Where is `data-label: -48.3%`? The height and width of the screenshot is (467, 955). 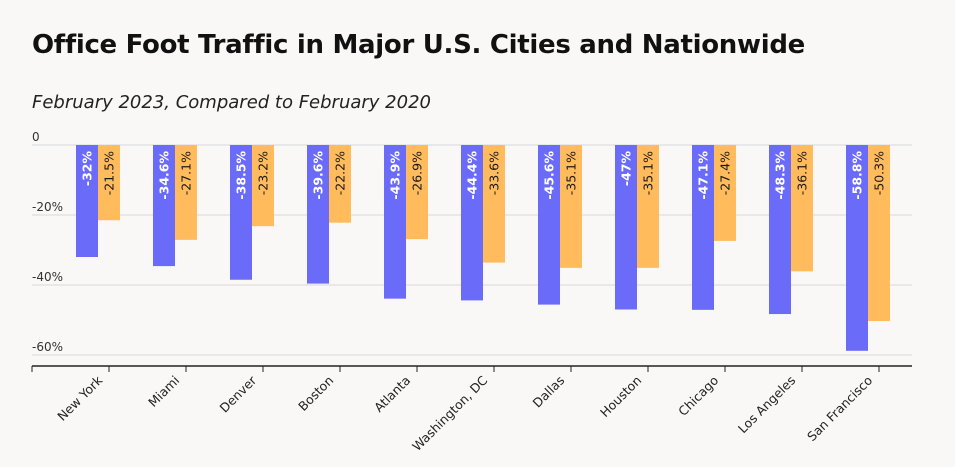 data-label: -48.3% is located at coordinates (780, 175).